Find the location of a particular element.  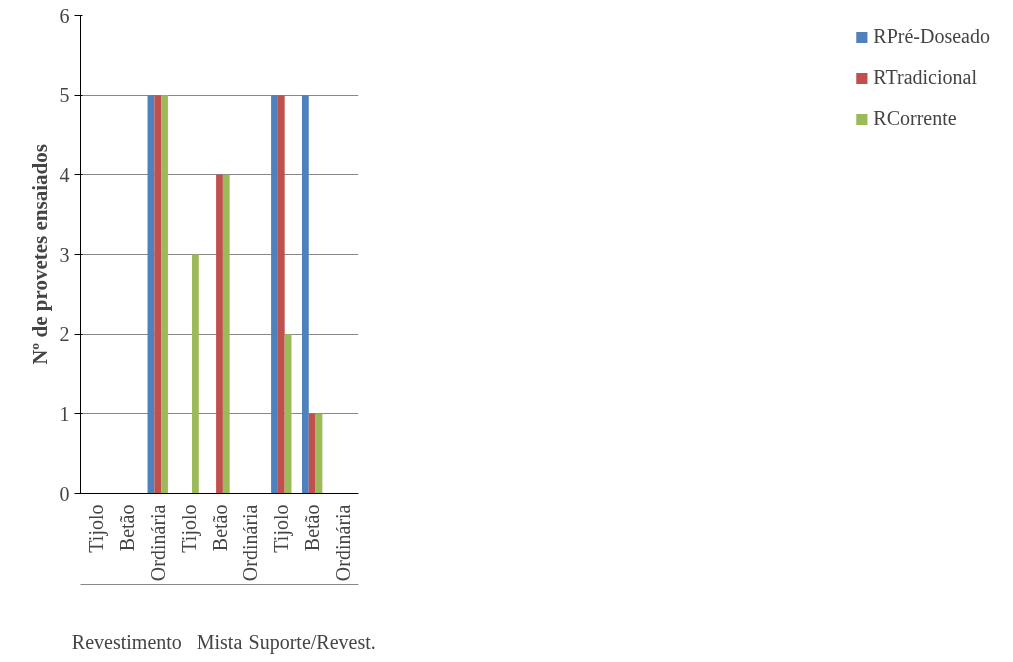

text: Suporte/Revest. is located at coordinates (312, 642).